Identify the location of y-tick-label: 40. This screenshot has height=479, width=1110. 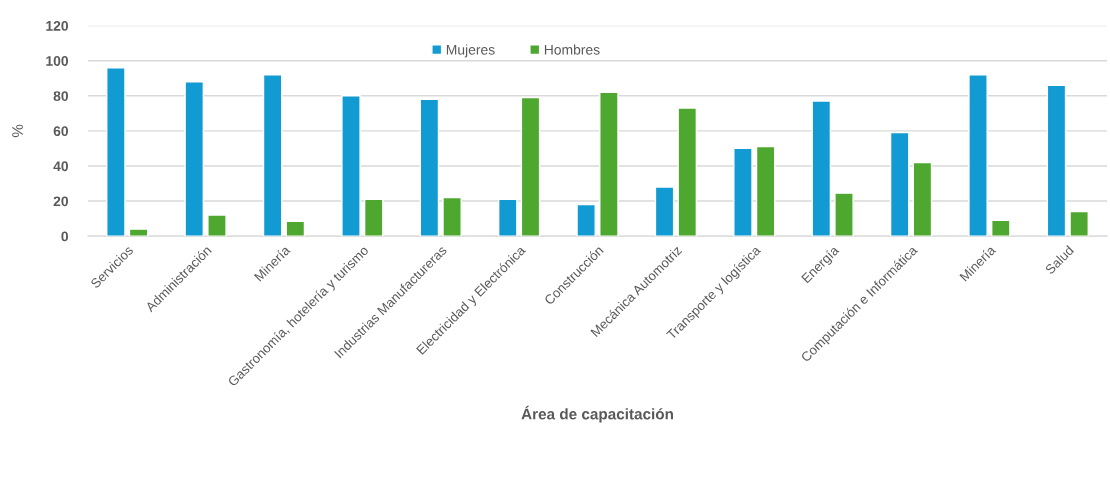
(61, 166).